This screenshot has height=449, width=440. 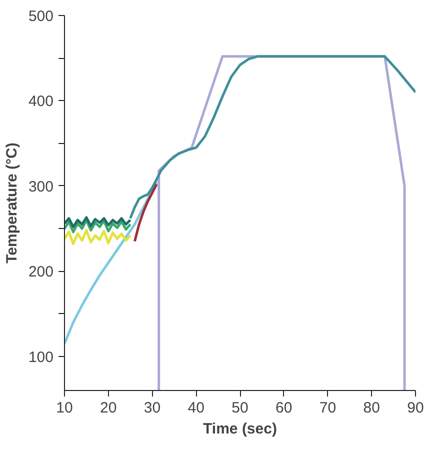 I want to click on y-tick-label: 300, so click(x=41, y=187).